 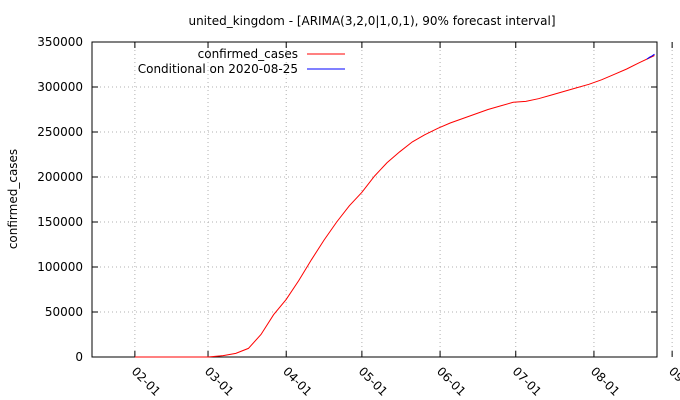 What do you see at coordinates (64, 312) in the screenshot?
I see `y-tick-label: 50000` at bounding box center [64, 312].